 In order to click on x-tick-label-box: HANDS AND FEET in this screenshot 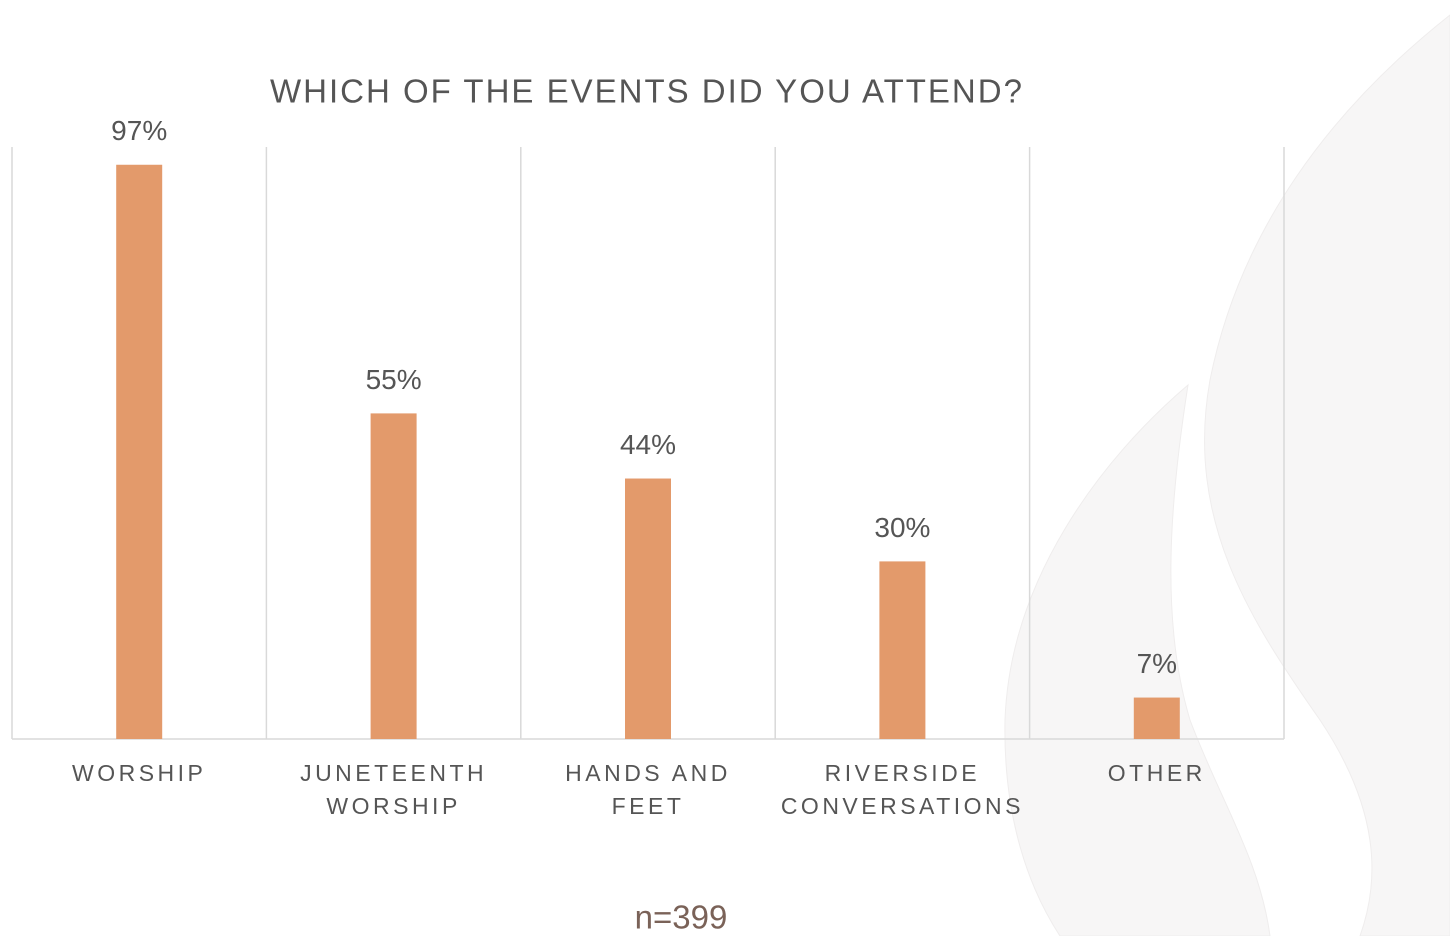, I will do `click(648, 790)`.